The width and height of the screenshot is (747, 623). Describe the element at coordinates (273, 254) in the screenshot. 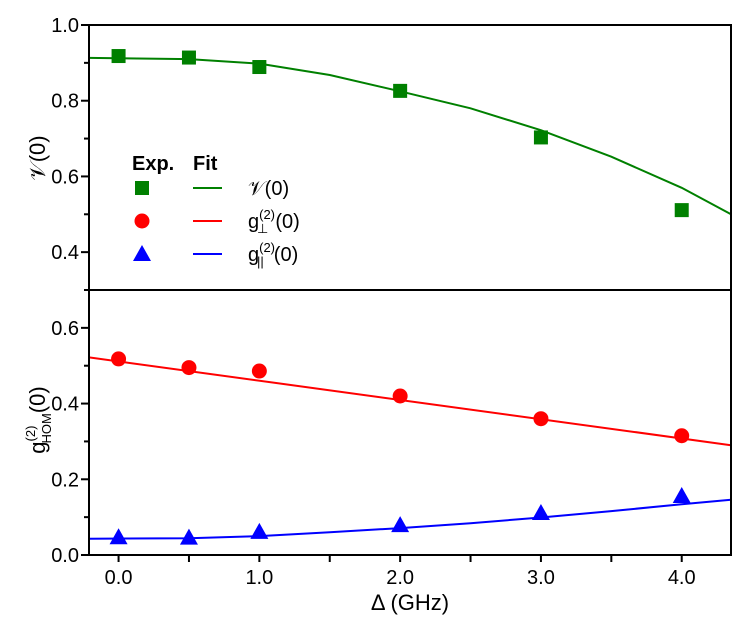

I see `legend-label: g(2) || (0)` at that location.